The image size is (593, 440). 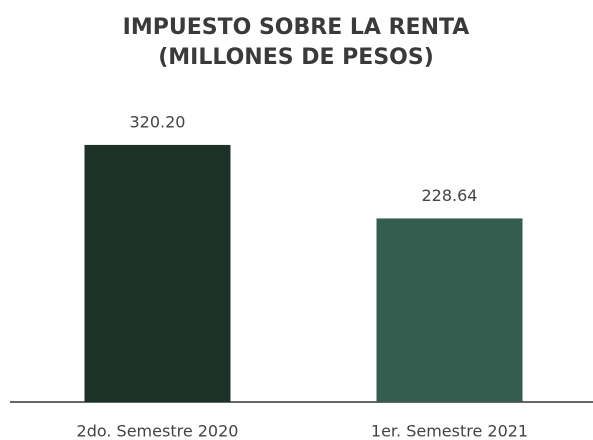 I want to click on chart-title: (MILLONES DE PESOS), so click(x=296, y=57).